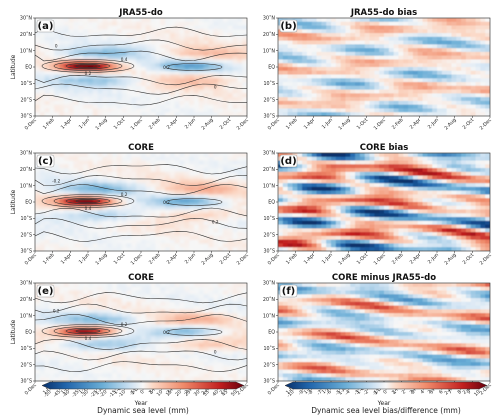  What do you see at coordinates (395, 392) in the screenshot?
I see `colorbar-tick-label: 1` at bounding box center [395, 392].